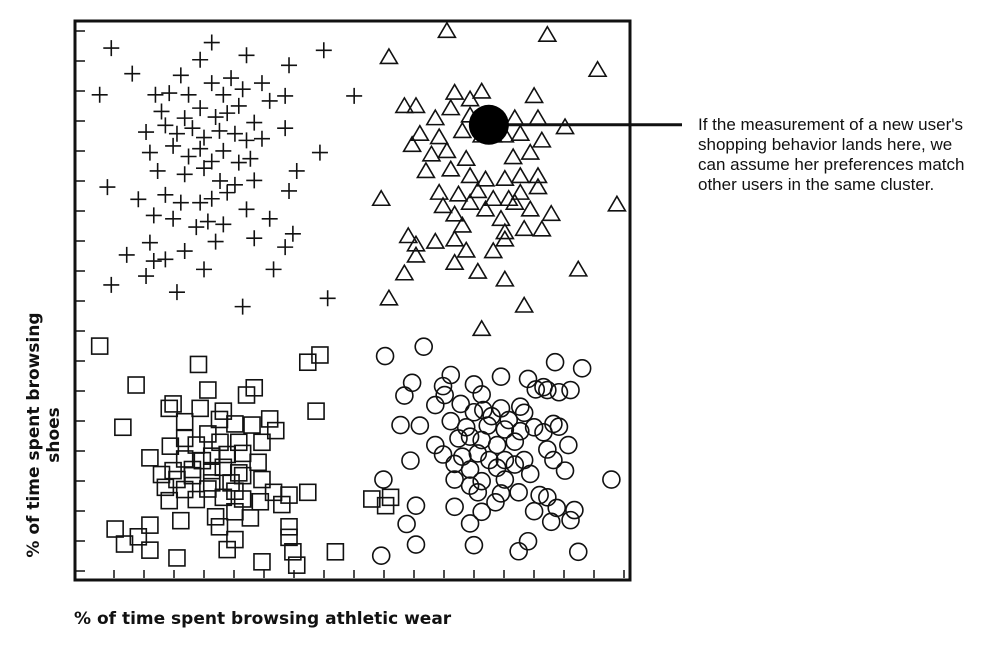 The width and height of the screenshot is (984, 648). What do you see at coordinates (80, 301) in the screenshot?
I see `y-axis-ticks` at bounding box center [80, 301].